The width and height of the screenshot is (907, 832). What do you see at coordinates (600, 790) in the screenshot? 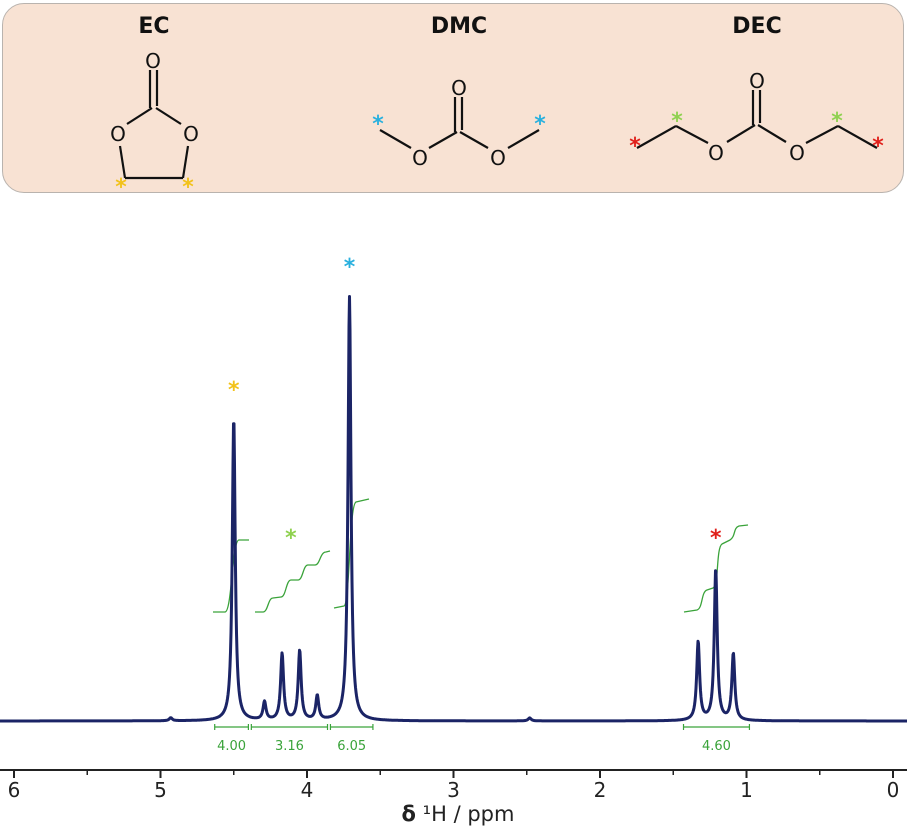
I see `x-tick-label: 2` at bounding box center [600, 790].